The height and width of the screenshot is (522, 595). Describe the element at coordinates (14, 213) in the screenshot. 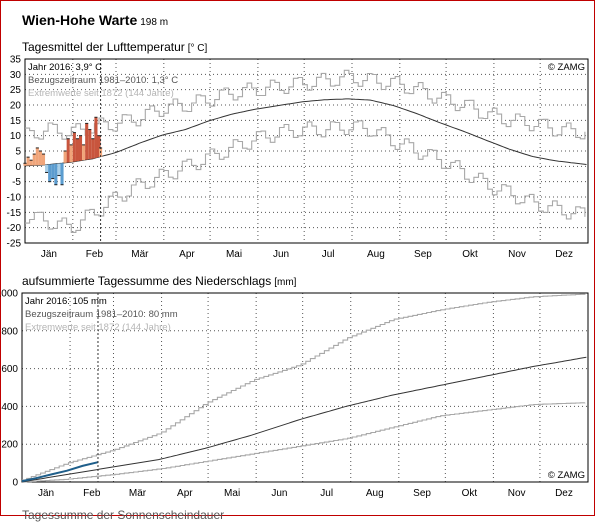

I see `temp-ytick-label: -15` at that location.